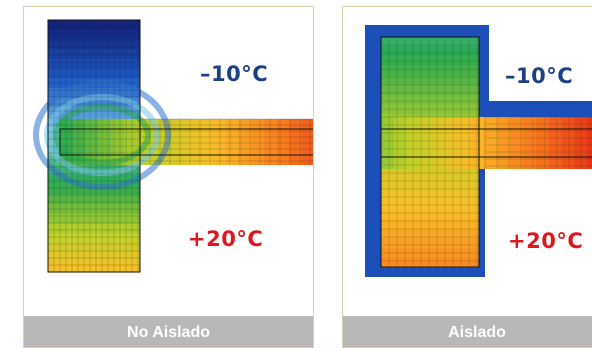 Image resolution: width=592 pixels, height=348 pixels. What do you see at coordinates (467, 331) in the screenshot?
I see `caption-aislado: Aislado` at bounding box center [467, 331].